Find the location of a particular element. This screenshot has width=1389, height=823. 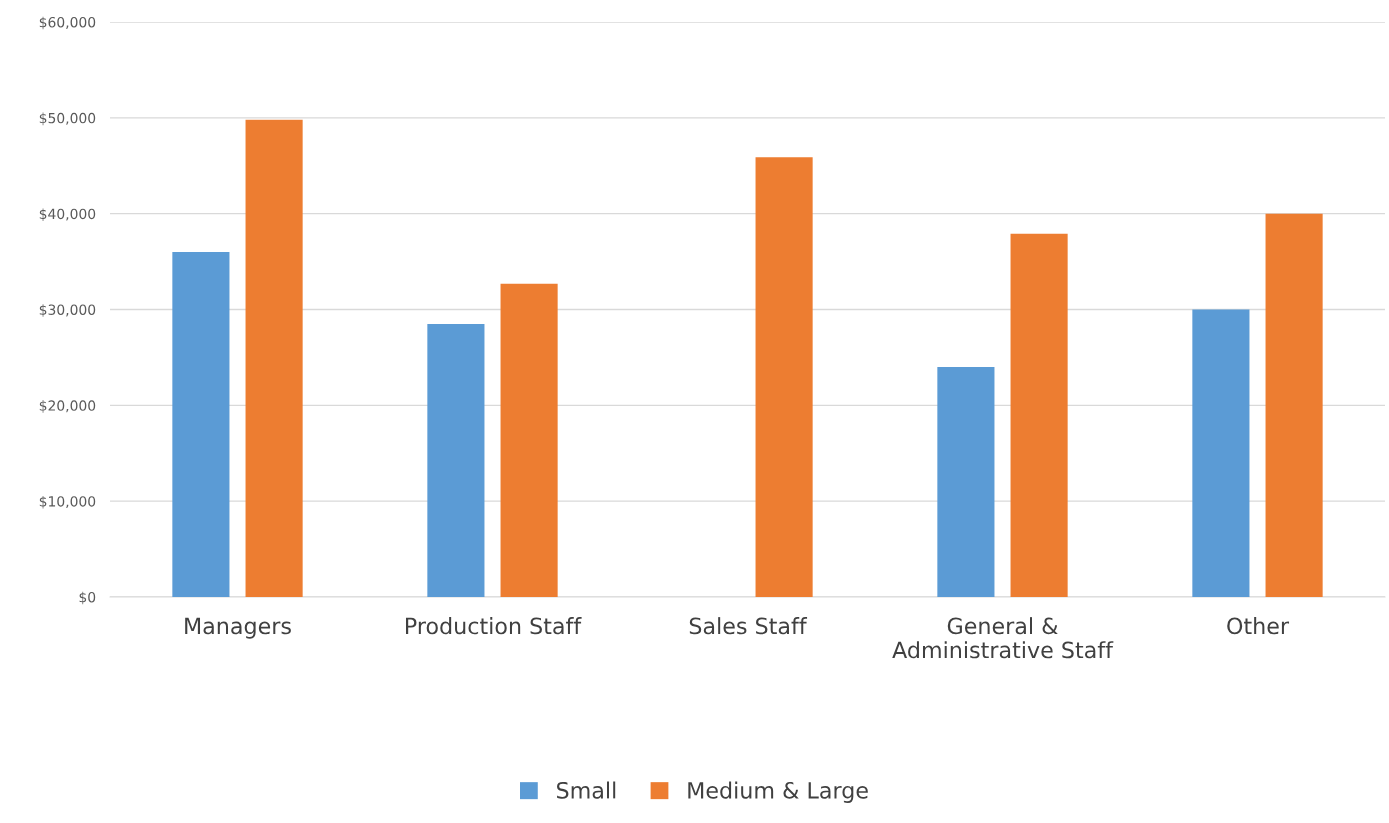

y-tick-label: $20,000 is located at coordinates (67, 406).